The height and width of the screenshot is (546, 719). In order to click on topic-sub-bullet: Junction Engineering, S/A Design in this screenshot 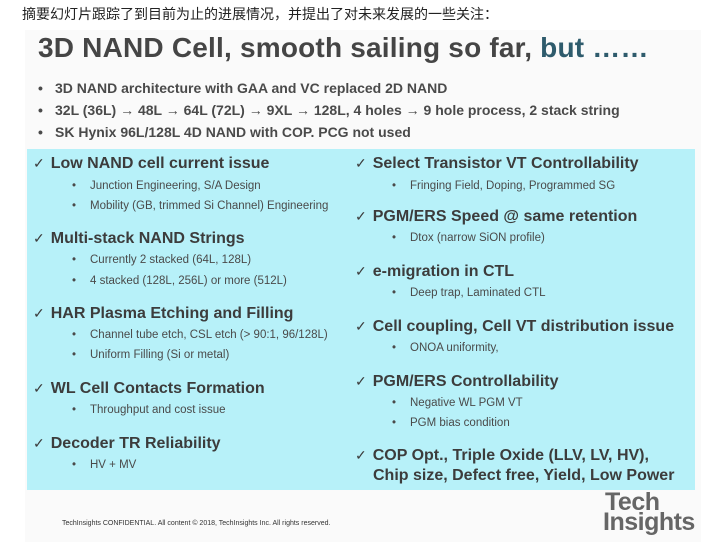, I will do `click(166, 186)`.